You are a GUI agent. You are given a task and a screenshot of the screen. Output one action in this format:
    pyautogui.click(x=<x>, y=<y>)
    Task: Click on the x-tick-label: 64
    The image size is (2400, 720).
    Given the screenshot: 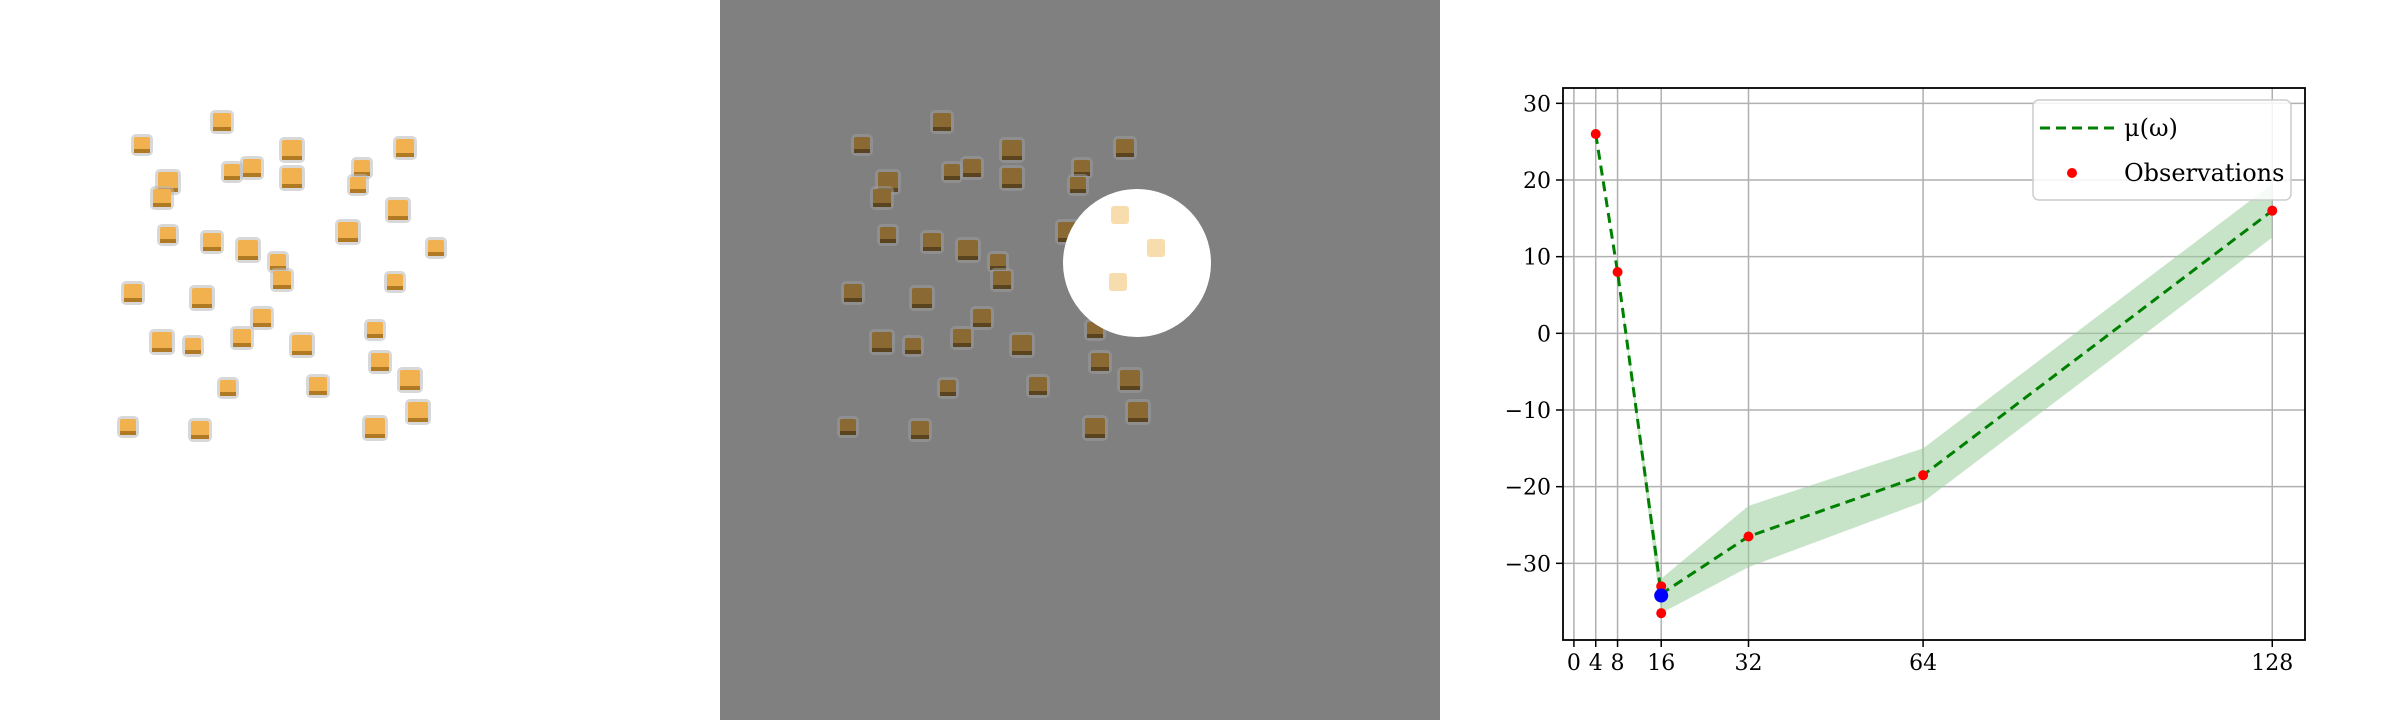 What is the action you would take?
    pyautogui.click(x=1923, y=663)
    